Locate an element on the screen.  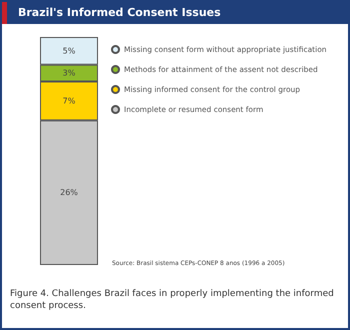
data-label: 7% is located at coordinates (69, 101).